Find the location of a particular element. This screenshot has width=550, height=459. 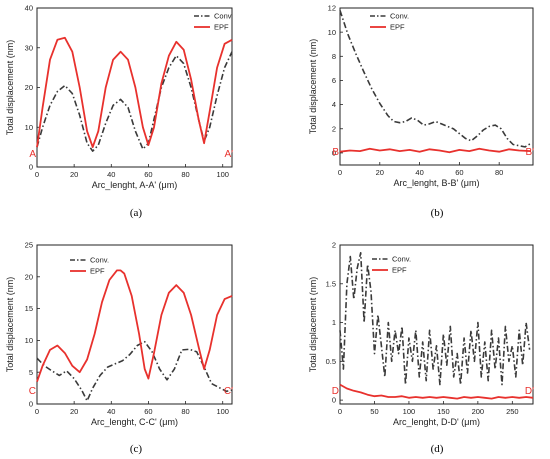

x-tick-label-d: 150 is located at coordinates (443, 411).